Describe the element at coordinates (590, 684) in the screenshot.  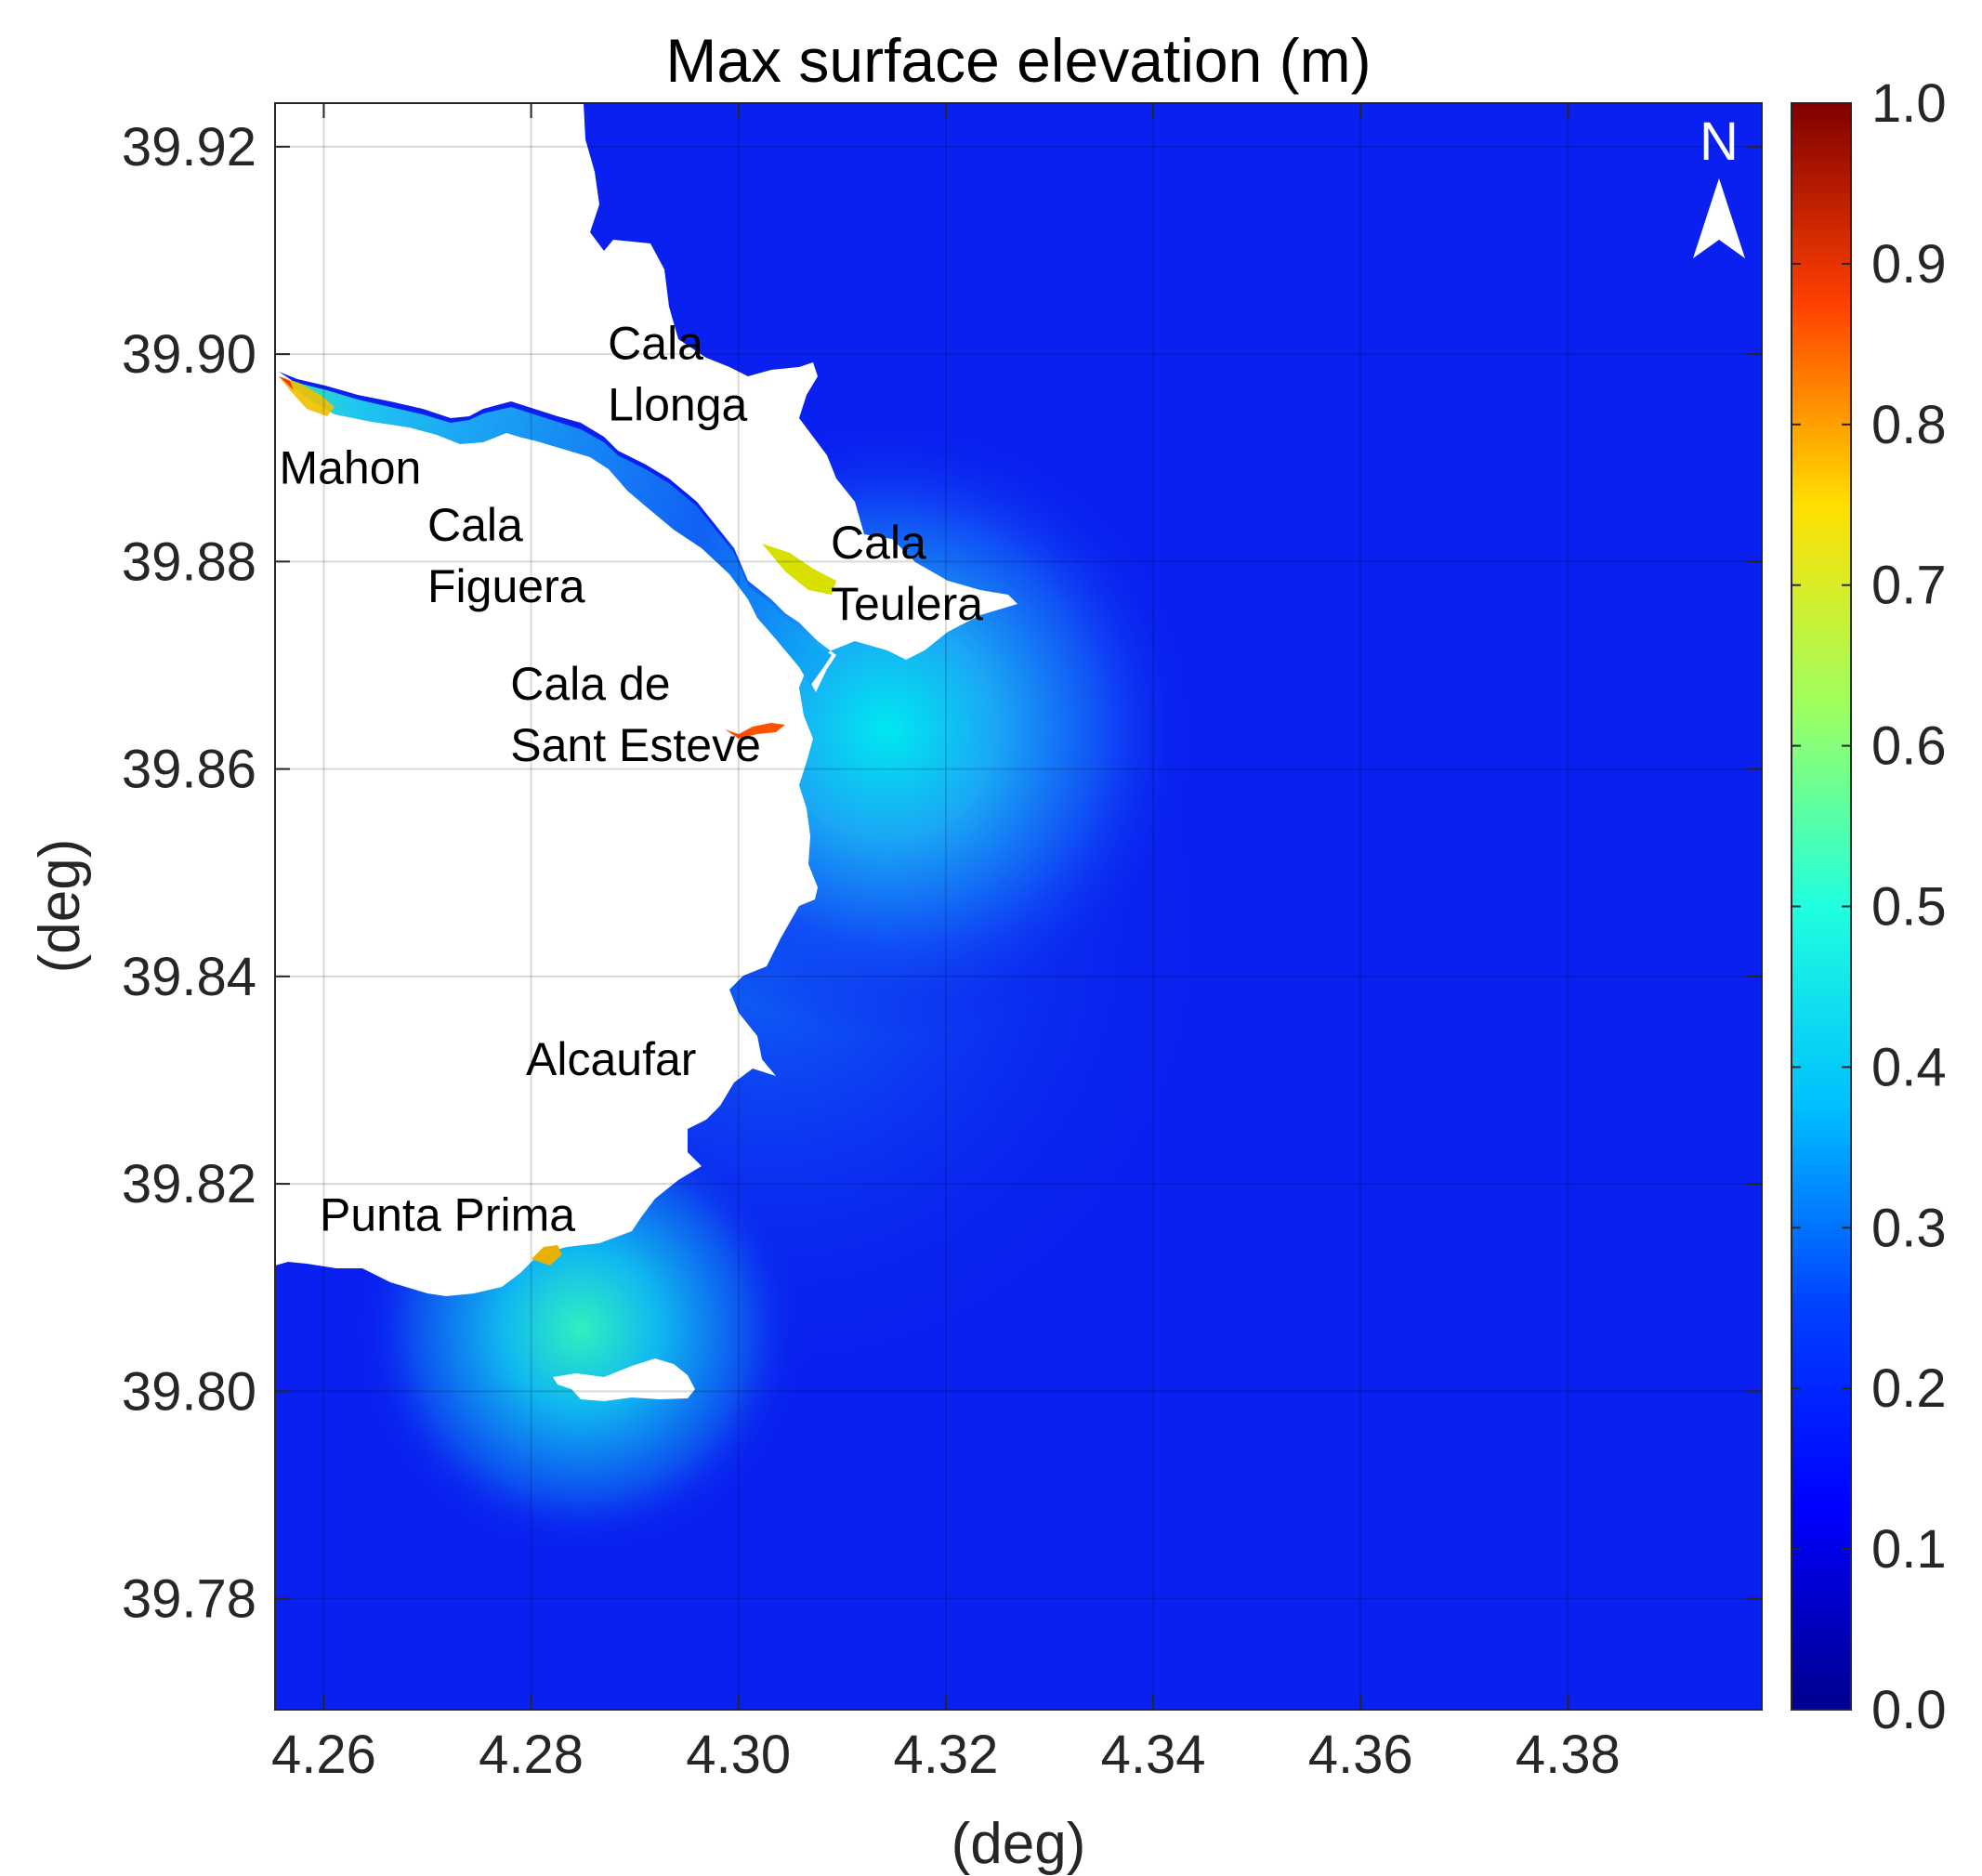
I see `place-label: Cala de` at that location.